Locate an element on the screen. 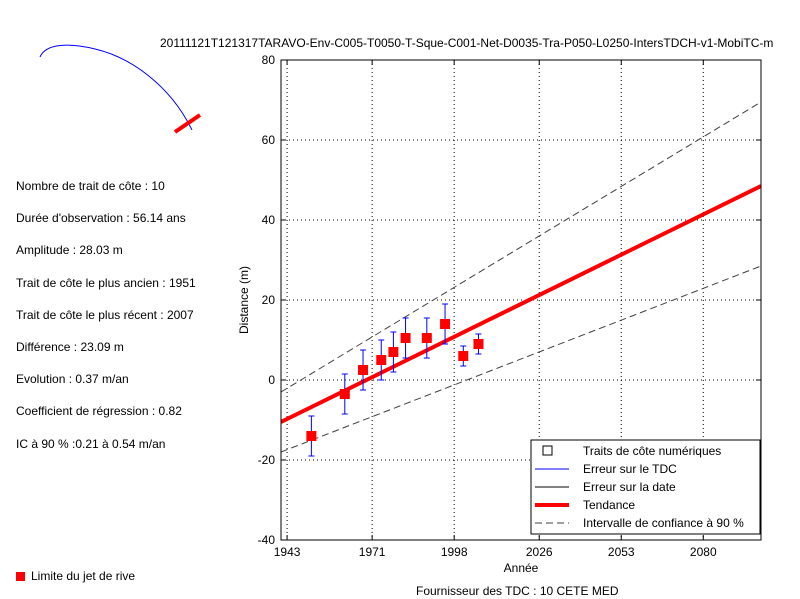 This screenshot has width=800, height=599. y-tick-label: 80 is located at coordinates (269, 60).